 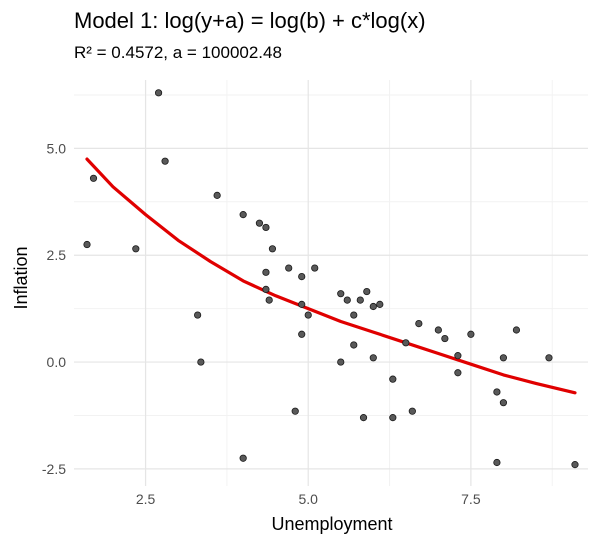 What do you see at coordinates (178, 52) in the screenshot?
I see `chart-subtitle: R² = 0.4572, a = 100002.48` at bounding box center [178, 52].